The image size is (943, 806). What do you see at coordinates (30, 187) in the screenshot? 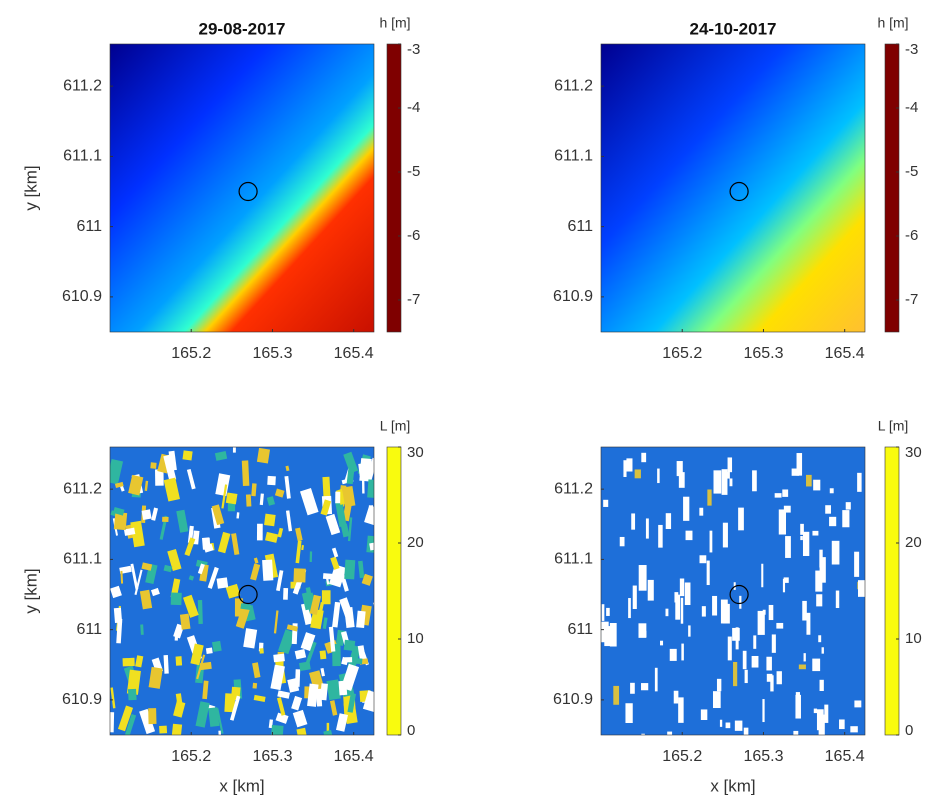
I see `y-axis-label: y [km]` at bounding box center [30, 187].